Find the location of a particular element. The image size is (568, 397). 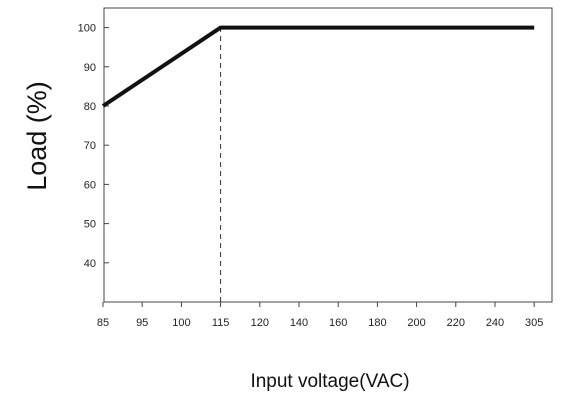

x-tick-label: 95 is located at coordinates (142, 323).